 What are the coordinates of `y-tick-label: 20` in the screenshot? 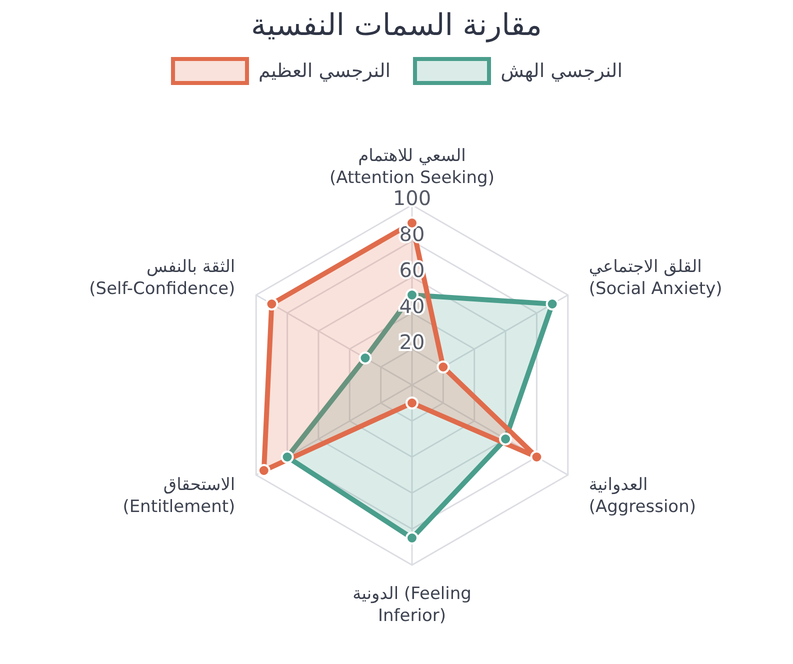 It's located at (412, 342).